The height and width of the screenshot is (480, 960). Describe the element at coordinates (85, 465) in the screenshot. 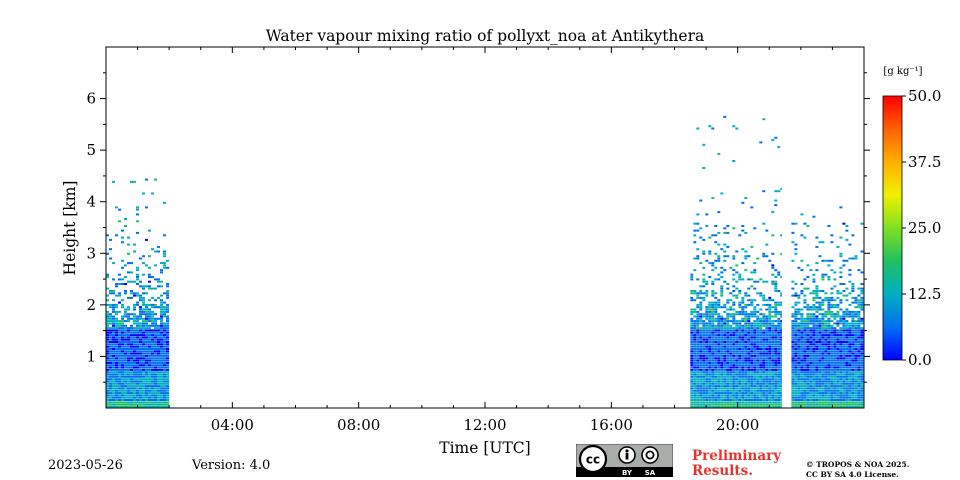

I see `footer-date: 2023-05-26` at that location.